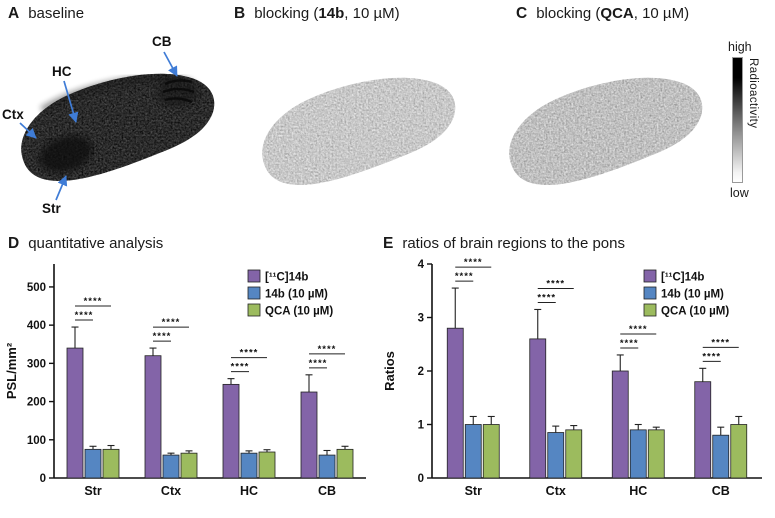  I want to click on panel-a-title-text: baseline, so click(56, 13).